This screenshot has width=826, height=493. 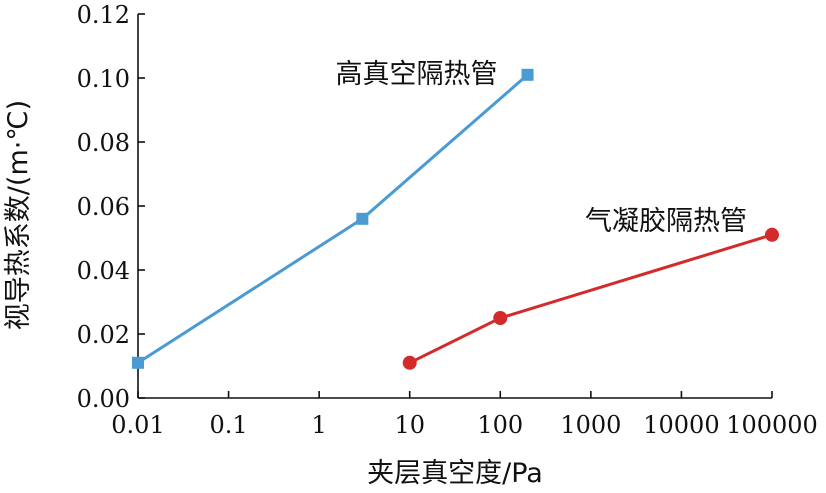 I want to click on y-tick-label: 0.00, so click(x=103, y=399).